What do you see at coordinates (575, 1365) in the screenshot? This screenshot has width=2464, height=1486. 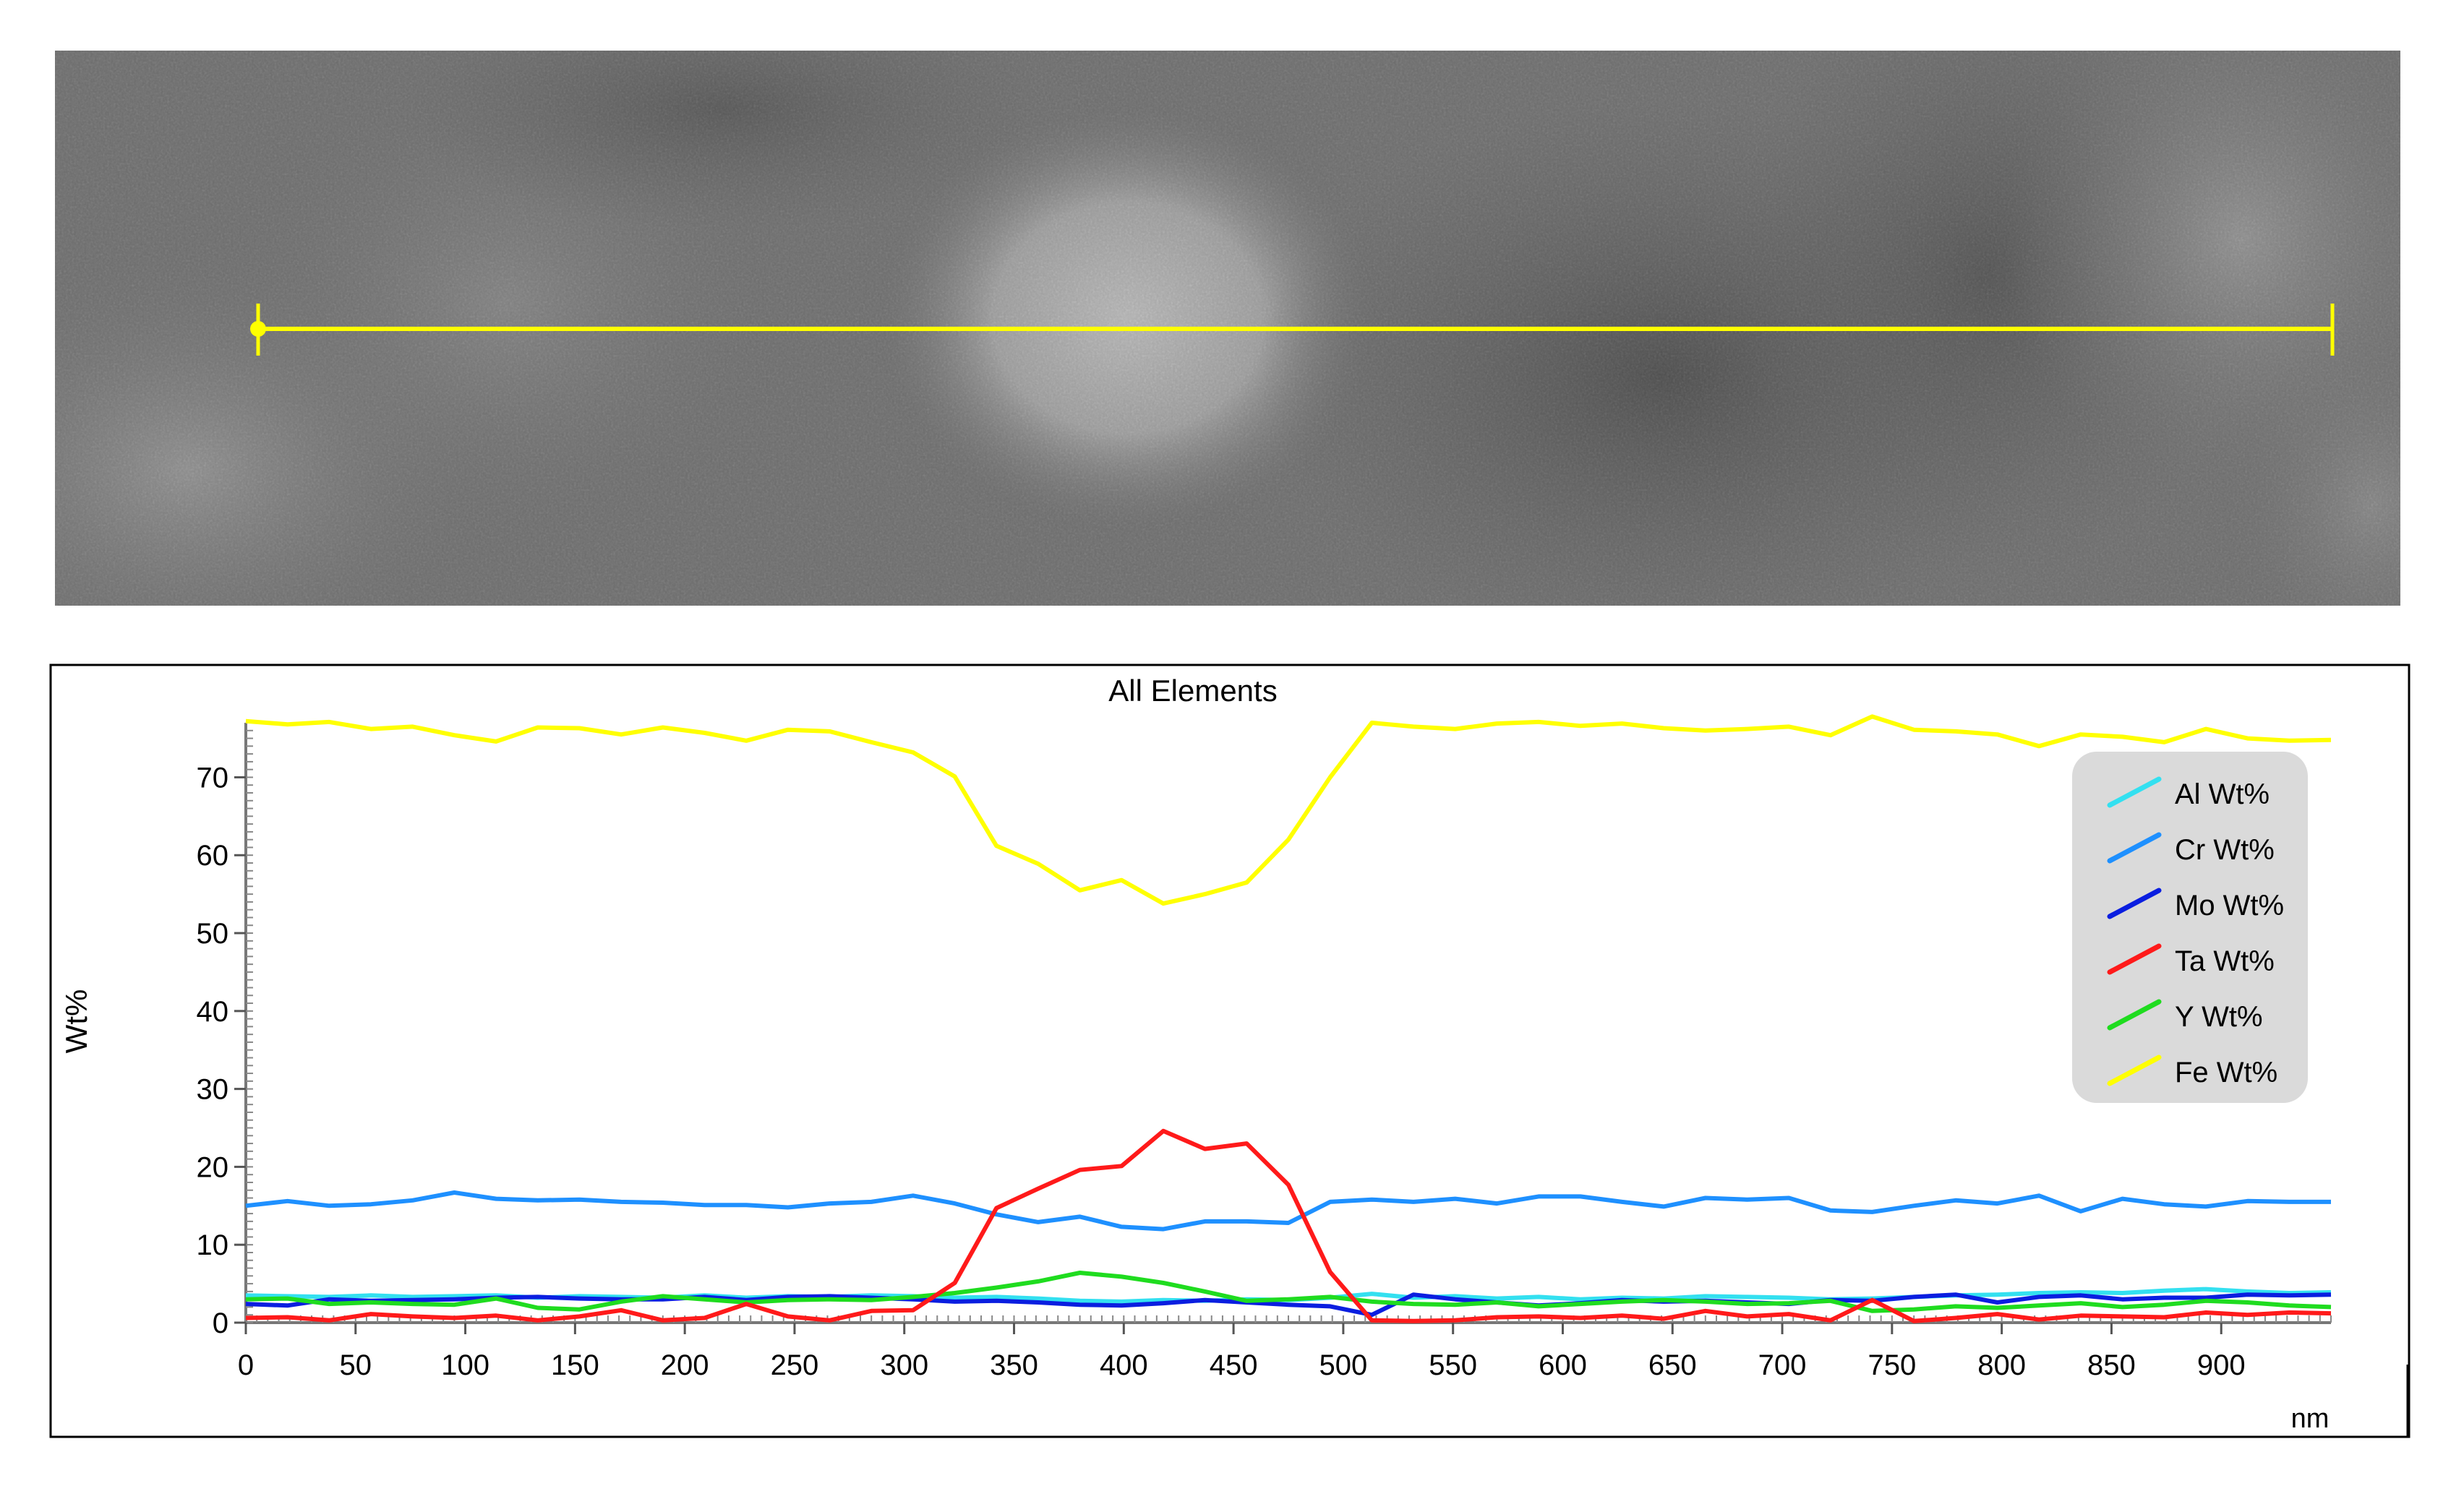 I see `x-tick-label: 150` at bounding box center [575, 1365].